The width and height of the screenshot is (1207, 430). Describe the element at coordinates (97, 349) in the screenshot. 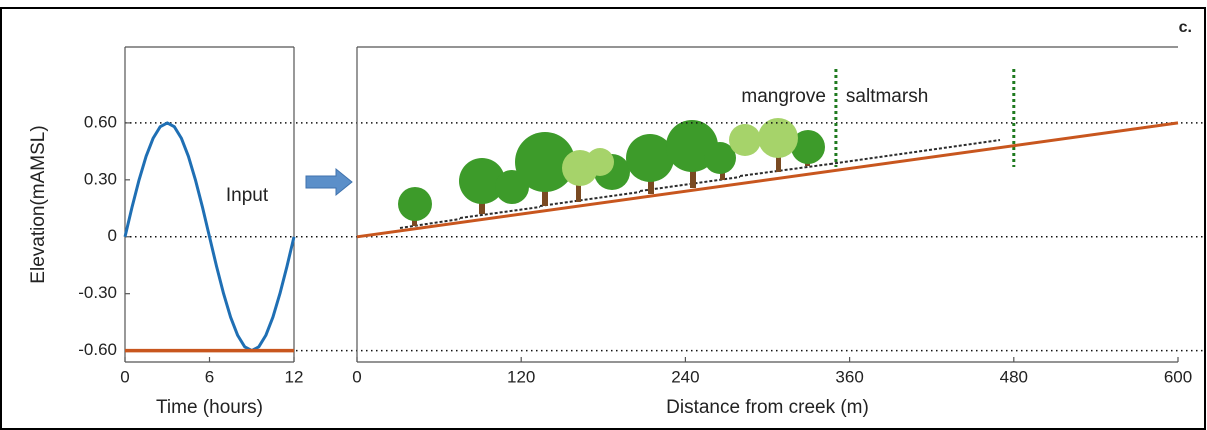

I see `y-tick-label: -0.60` at that location.